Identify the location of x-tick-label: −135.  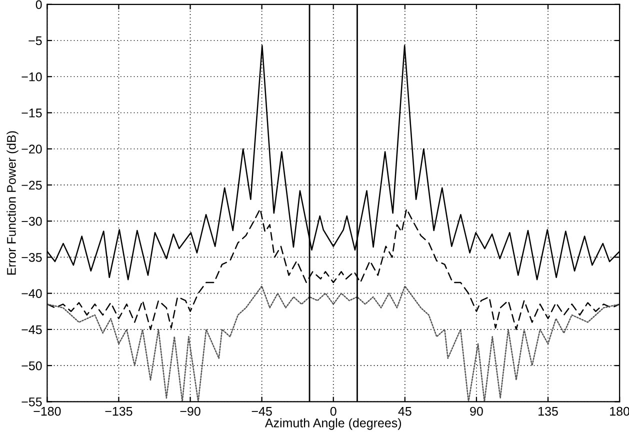
(118, 411).